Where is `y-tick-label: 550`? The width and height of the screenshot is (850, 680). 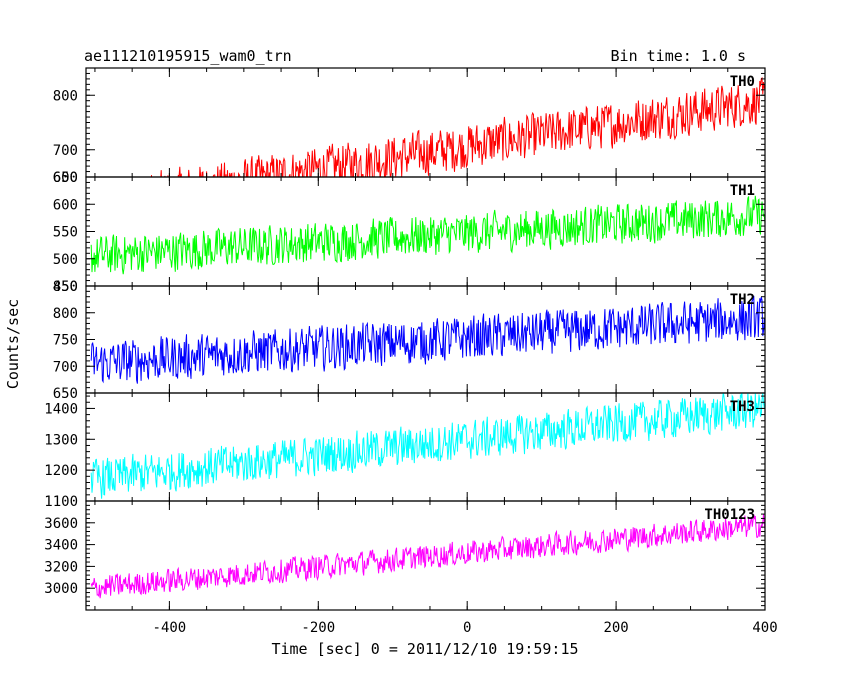 y-tick-label: 550 is located at coordinates (65, 233).